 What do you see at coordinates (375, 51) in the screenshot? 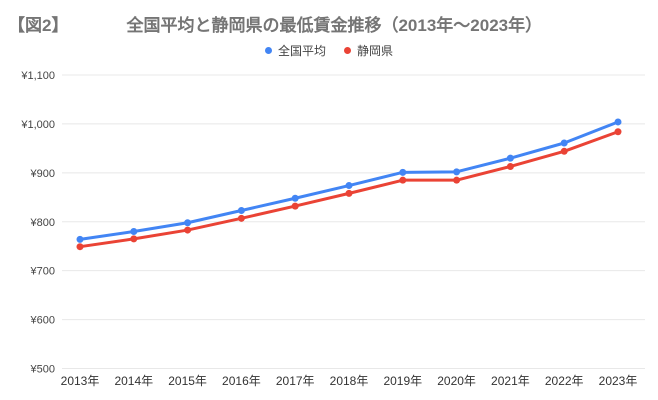
I see `legend-label-shizuoka: 静岡県` at bounding box center [375, 51].